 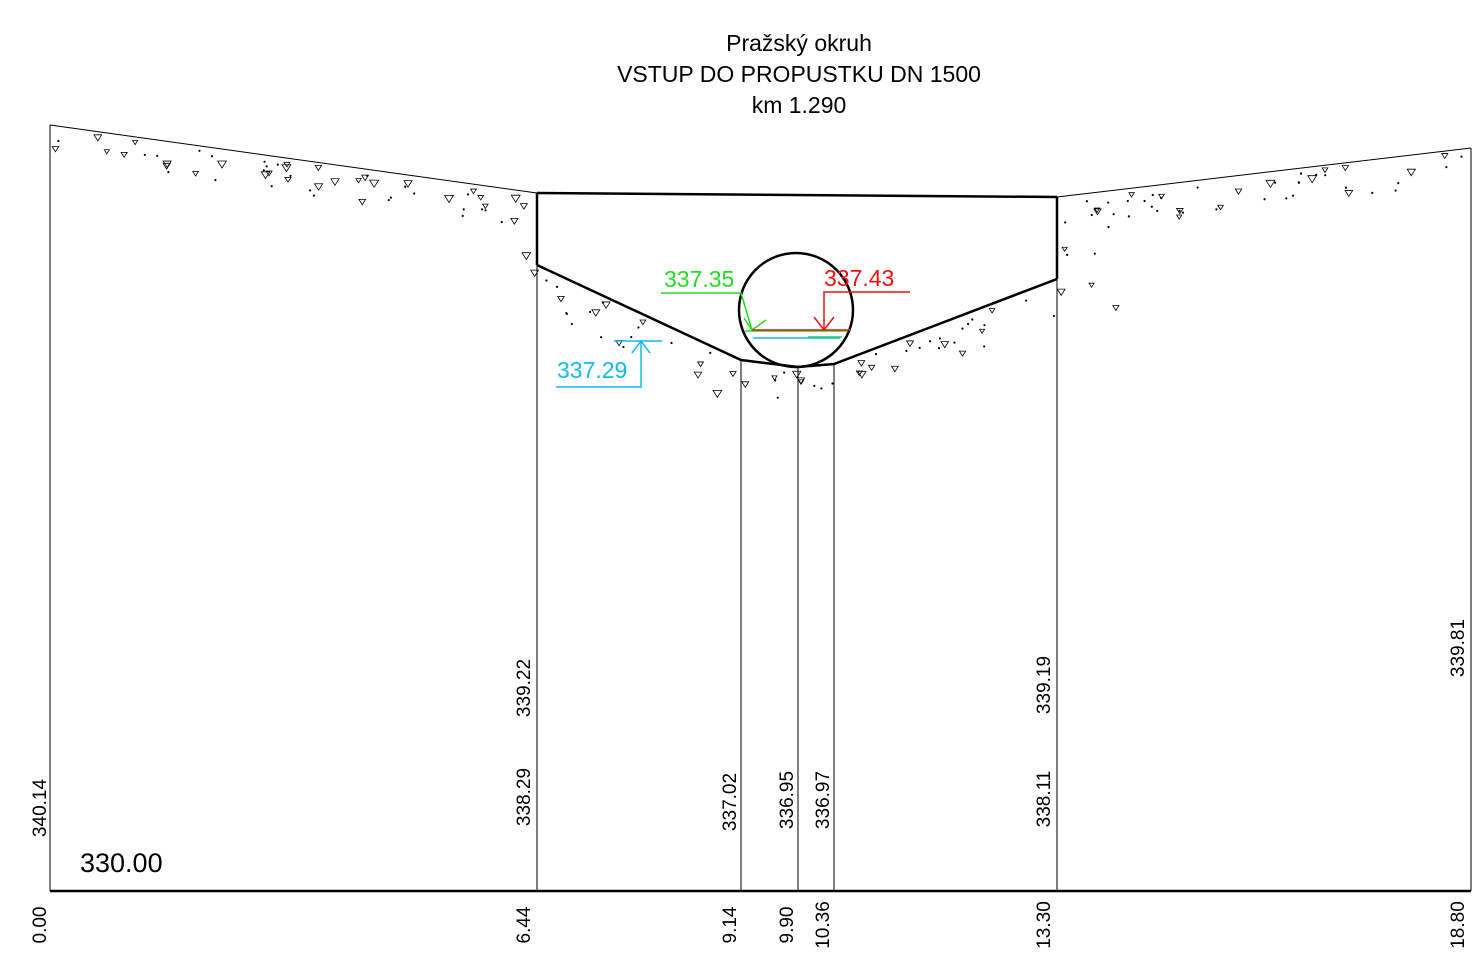 I want to click on terrain-line-left, so click(x=293, y=159).